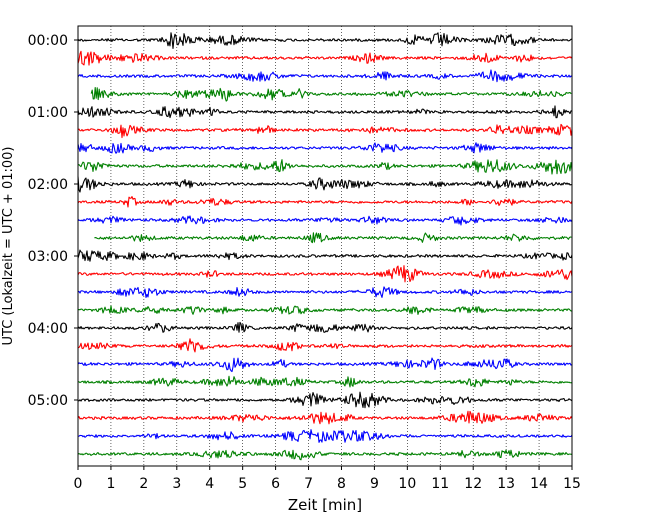  Describe the element at coordinates (8, 246) in the screenshot. I see `y-axis-label: UTC (Lokalzeit = UTC + 01:00)` at that location.